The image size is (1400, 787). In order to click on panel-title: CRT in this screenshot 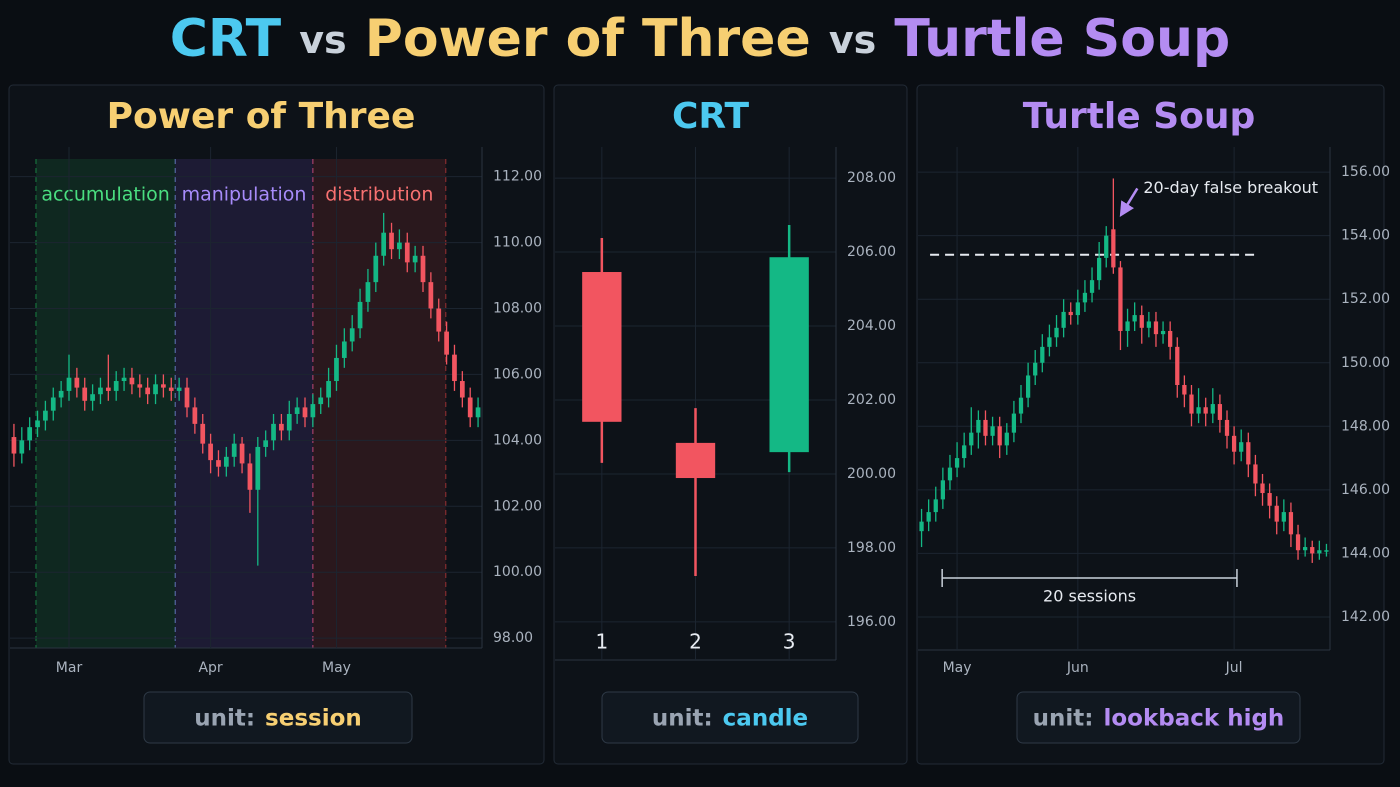, I will do `click(711, 116)`.